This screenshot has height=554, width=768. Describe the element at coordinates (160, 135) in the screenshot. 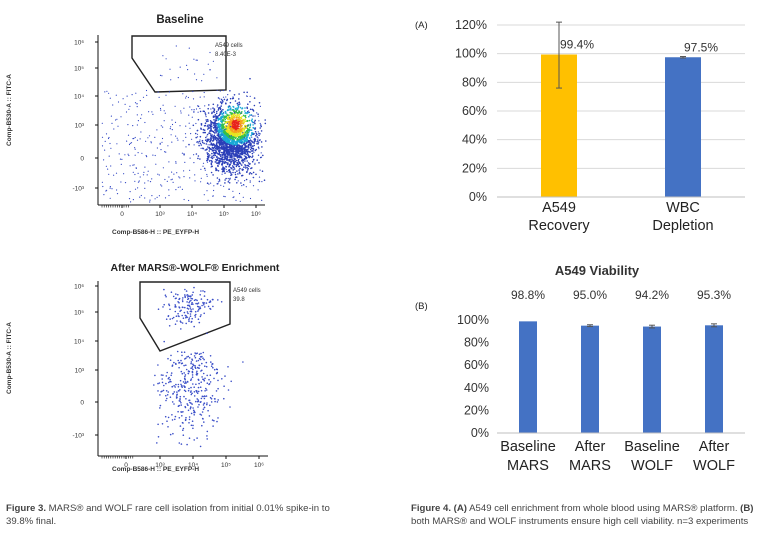

I see `baseline-flow-plot: 10⁶ 10⁵ 10⁴ 10³ 0 -10³ 0 10³ 10⁴ 10⁵ 10⁶` at that location.